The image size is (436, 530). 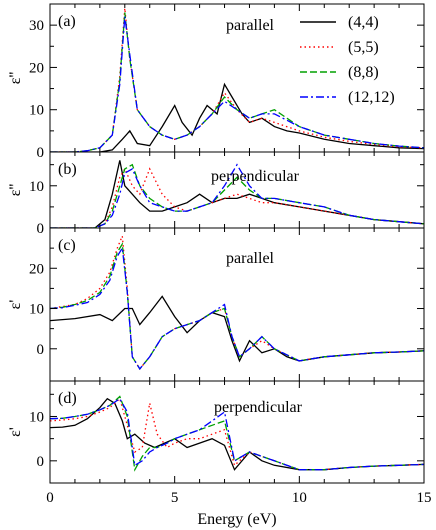 I want to click on legend-item: (8,8), so click(x=339, y=72).